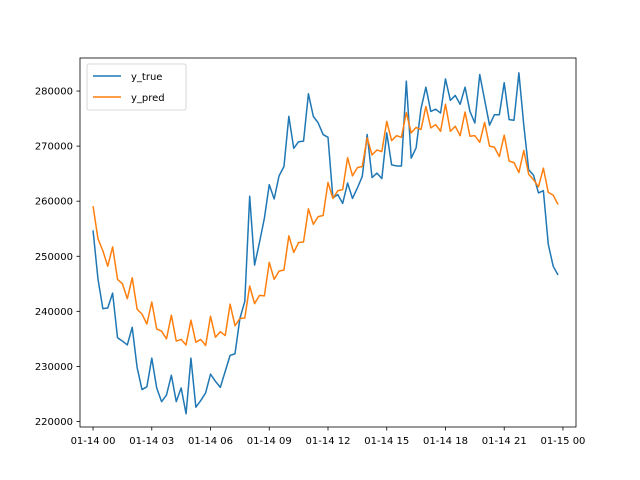  What do you see at coordinates (151, 441) in the screenshot?
I see `x-tick-label: 01-14 03` at bounding box center [151, 441].